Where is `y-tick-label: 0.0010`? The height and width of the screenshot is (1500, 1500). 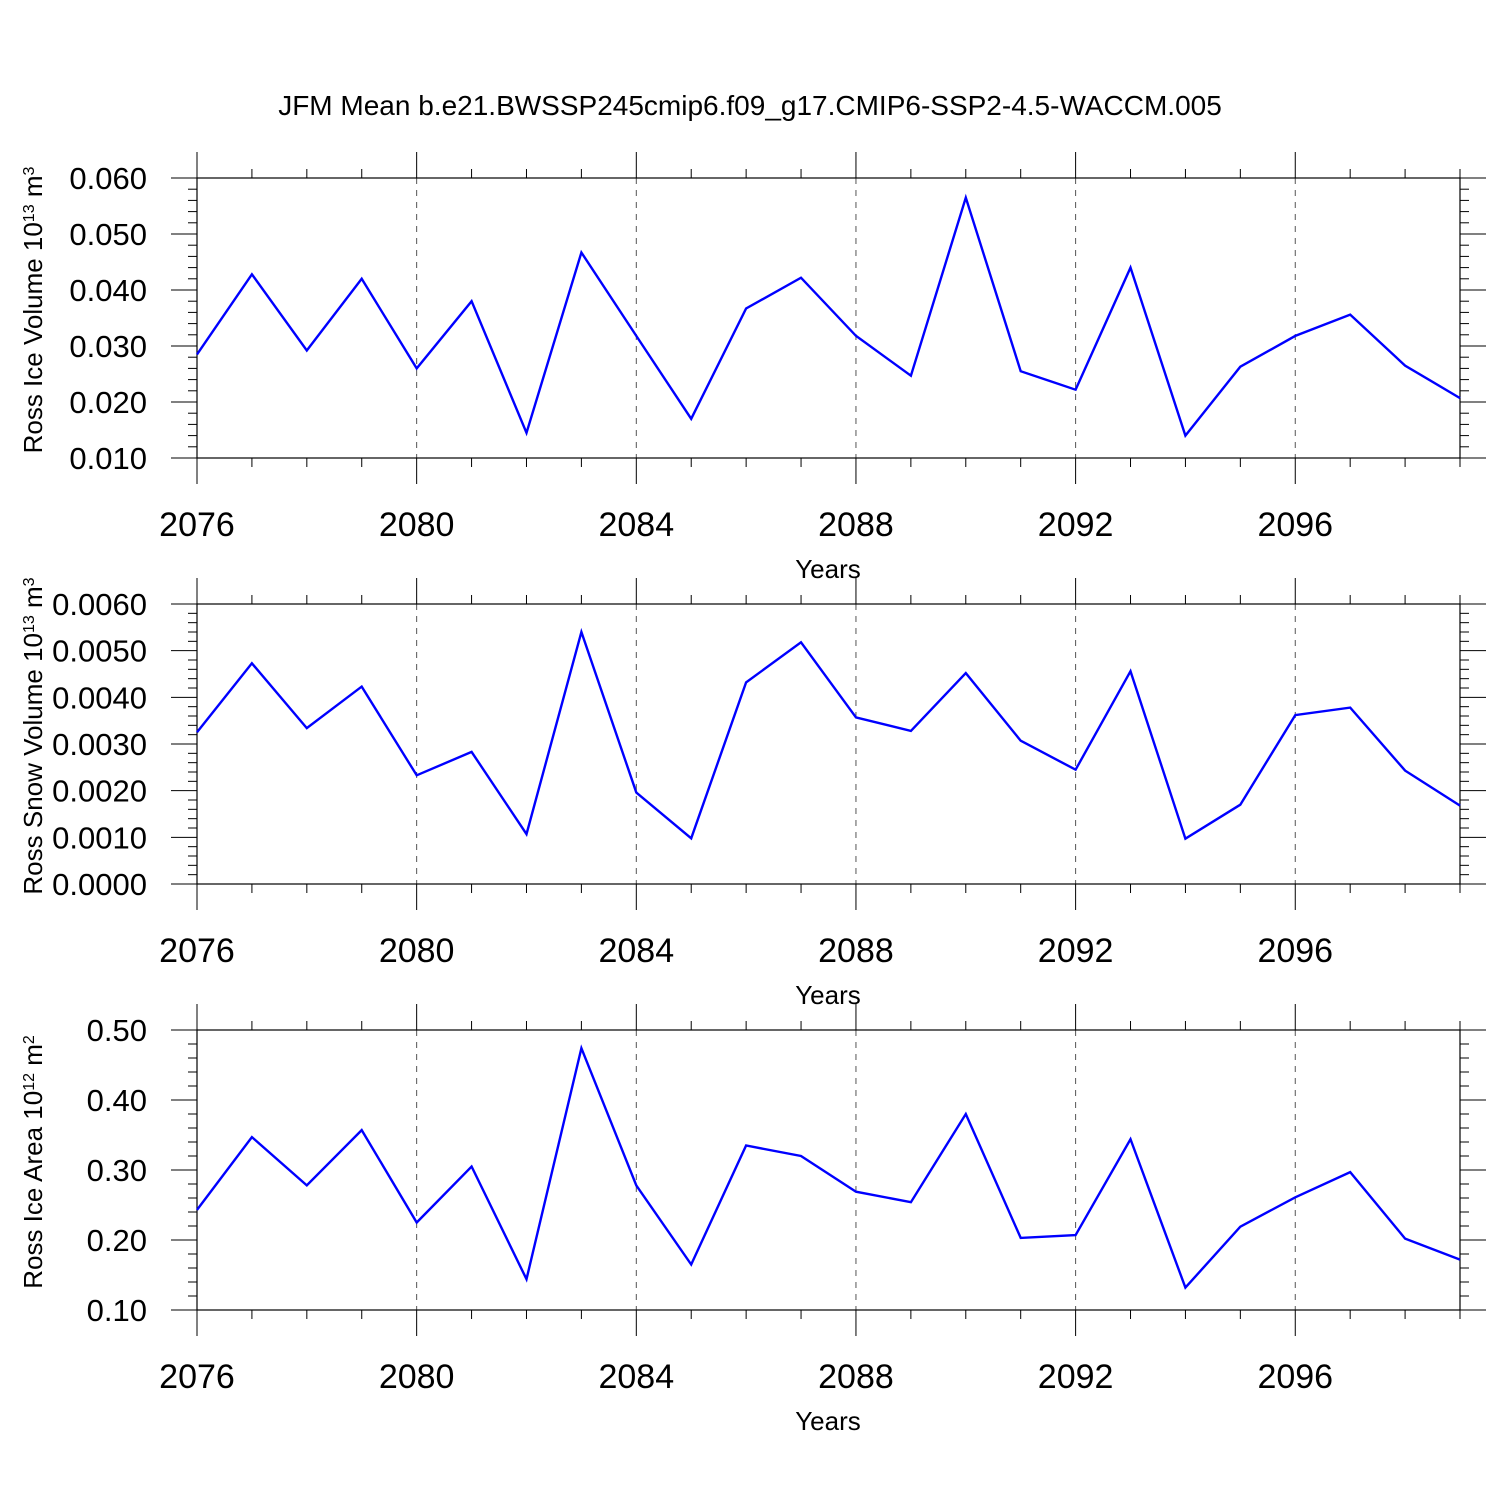
y-tick-label: 0.0010 is located at coordinates (99, 837).